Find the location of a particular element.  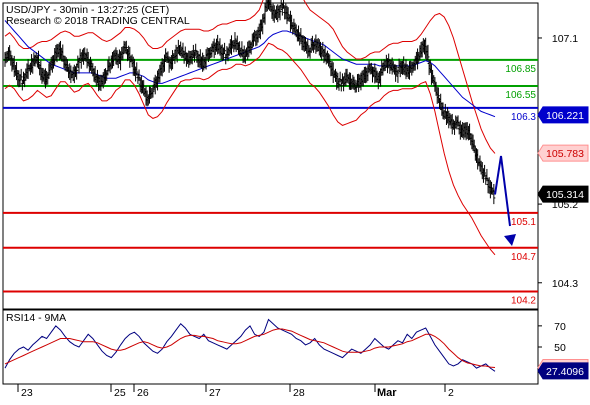

level-label: 106.55 is located at coordinates (520, 95).